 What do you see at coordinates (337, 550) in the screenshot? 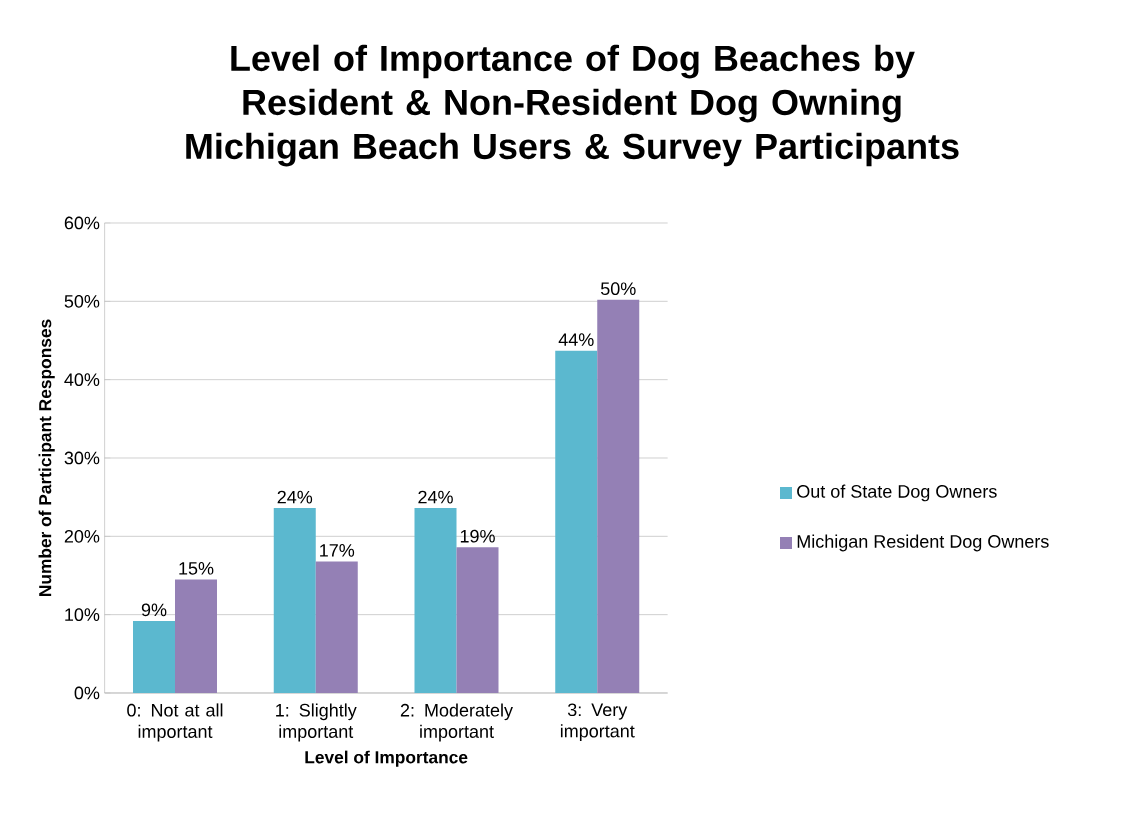
I see `data-label: 17%` at bounding box center [337, 550].